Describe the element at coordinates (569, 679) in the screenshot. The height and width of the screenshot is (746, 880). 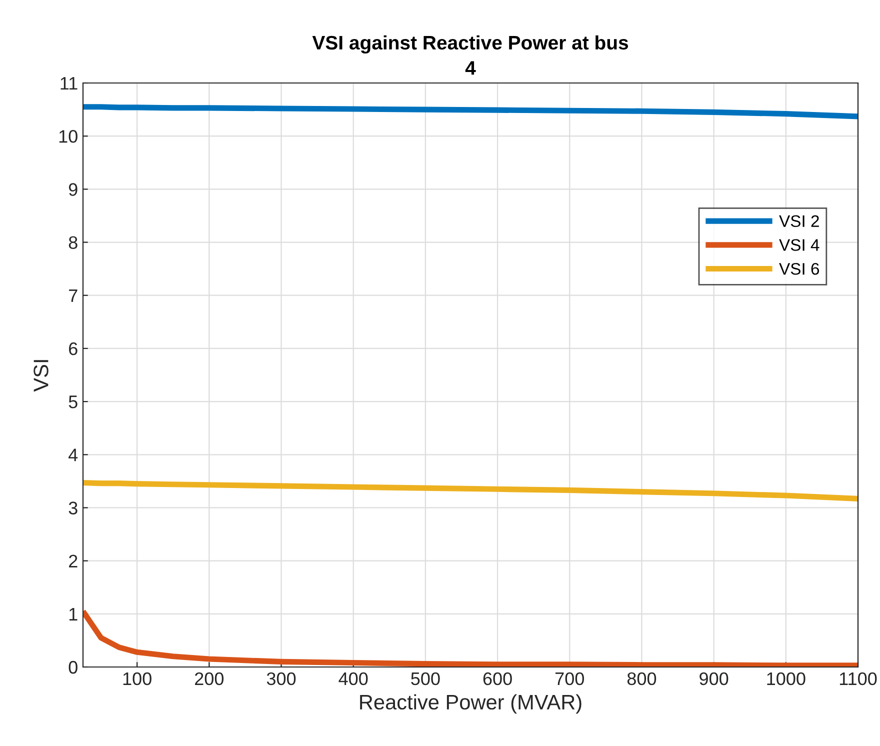
I see `x-tick-label: 700` at that location.